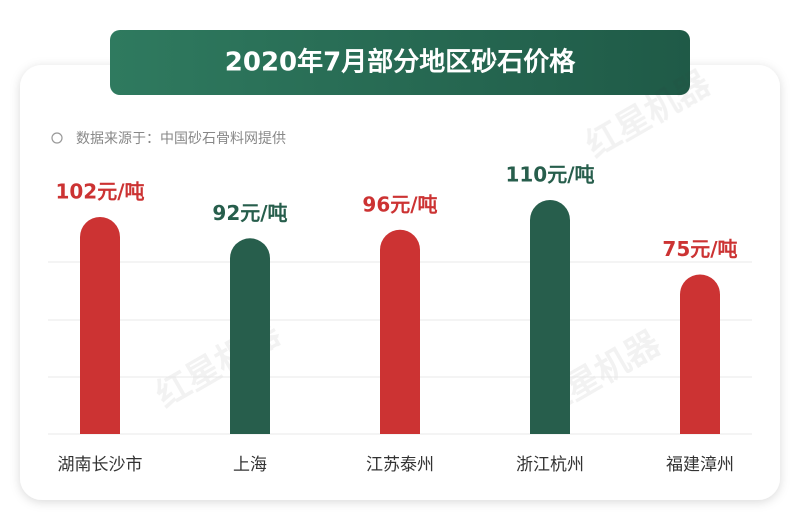 Image resolution: width=800 pixels, height=530 pixels. Describe the element at coordinates (550, 465) in the screenshot. I see `x-tick-label: 浙江杭州` at that location.